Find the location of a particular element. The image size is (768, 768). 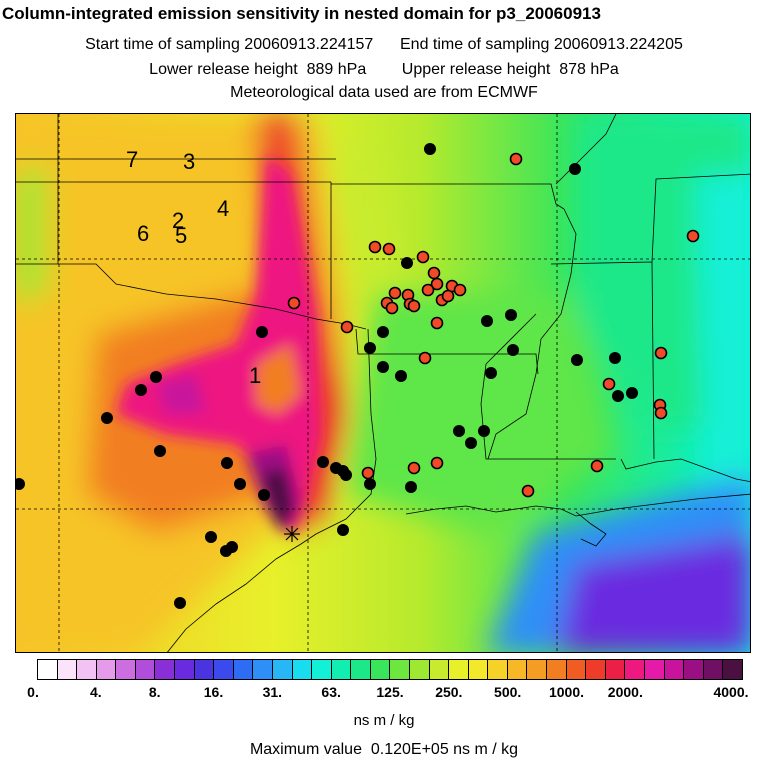

cluster-labels: 1 2 3 4 5 6 7 is located at coordinates (193, 267).